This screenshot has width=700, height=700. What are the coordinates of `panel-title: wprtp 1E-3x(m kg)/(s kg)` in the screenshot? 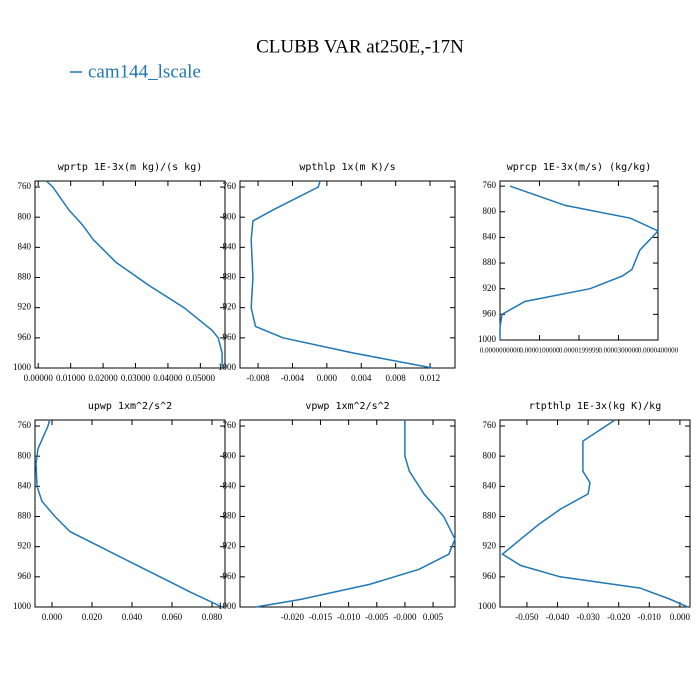 It's located at (130, 167).